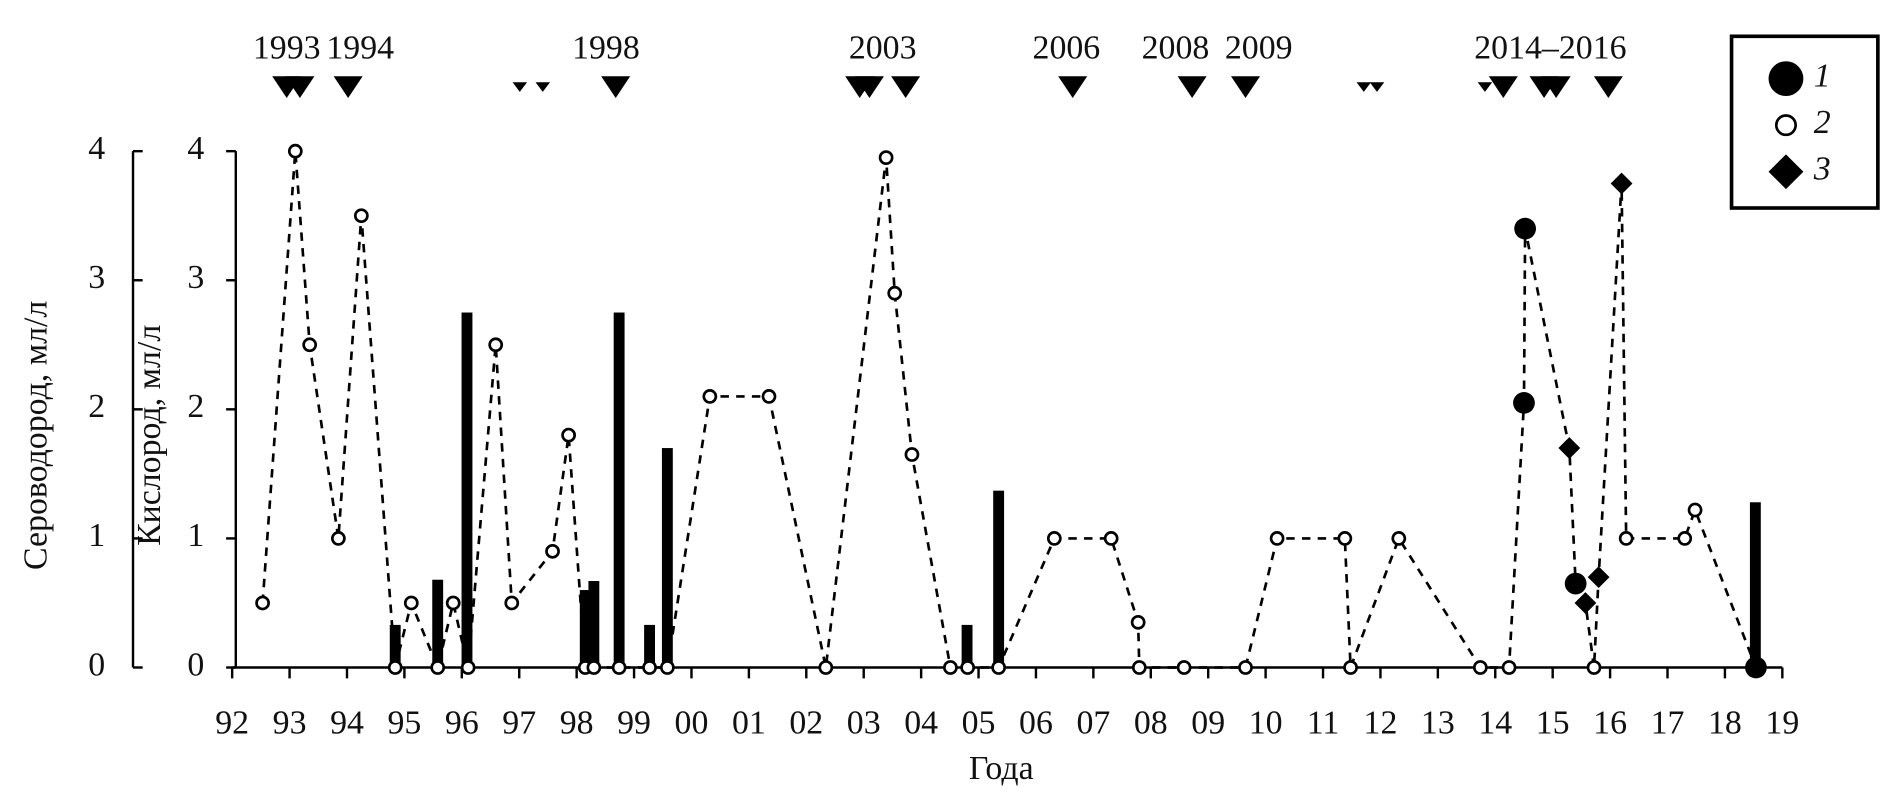 Image resolution: width=1896 pixels, height=809 pixels. What do you see at coordinates (1495, 722) in the screenshot?
I see `x-tick-label: 14` at bounding box center [1495, 722].